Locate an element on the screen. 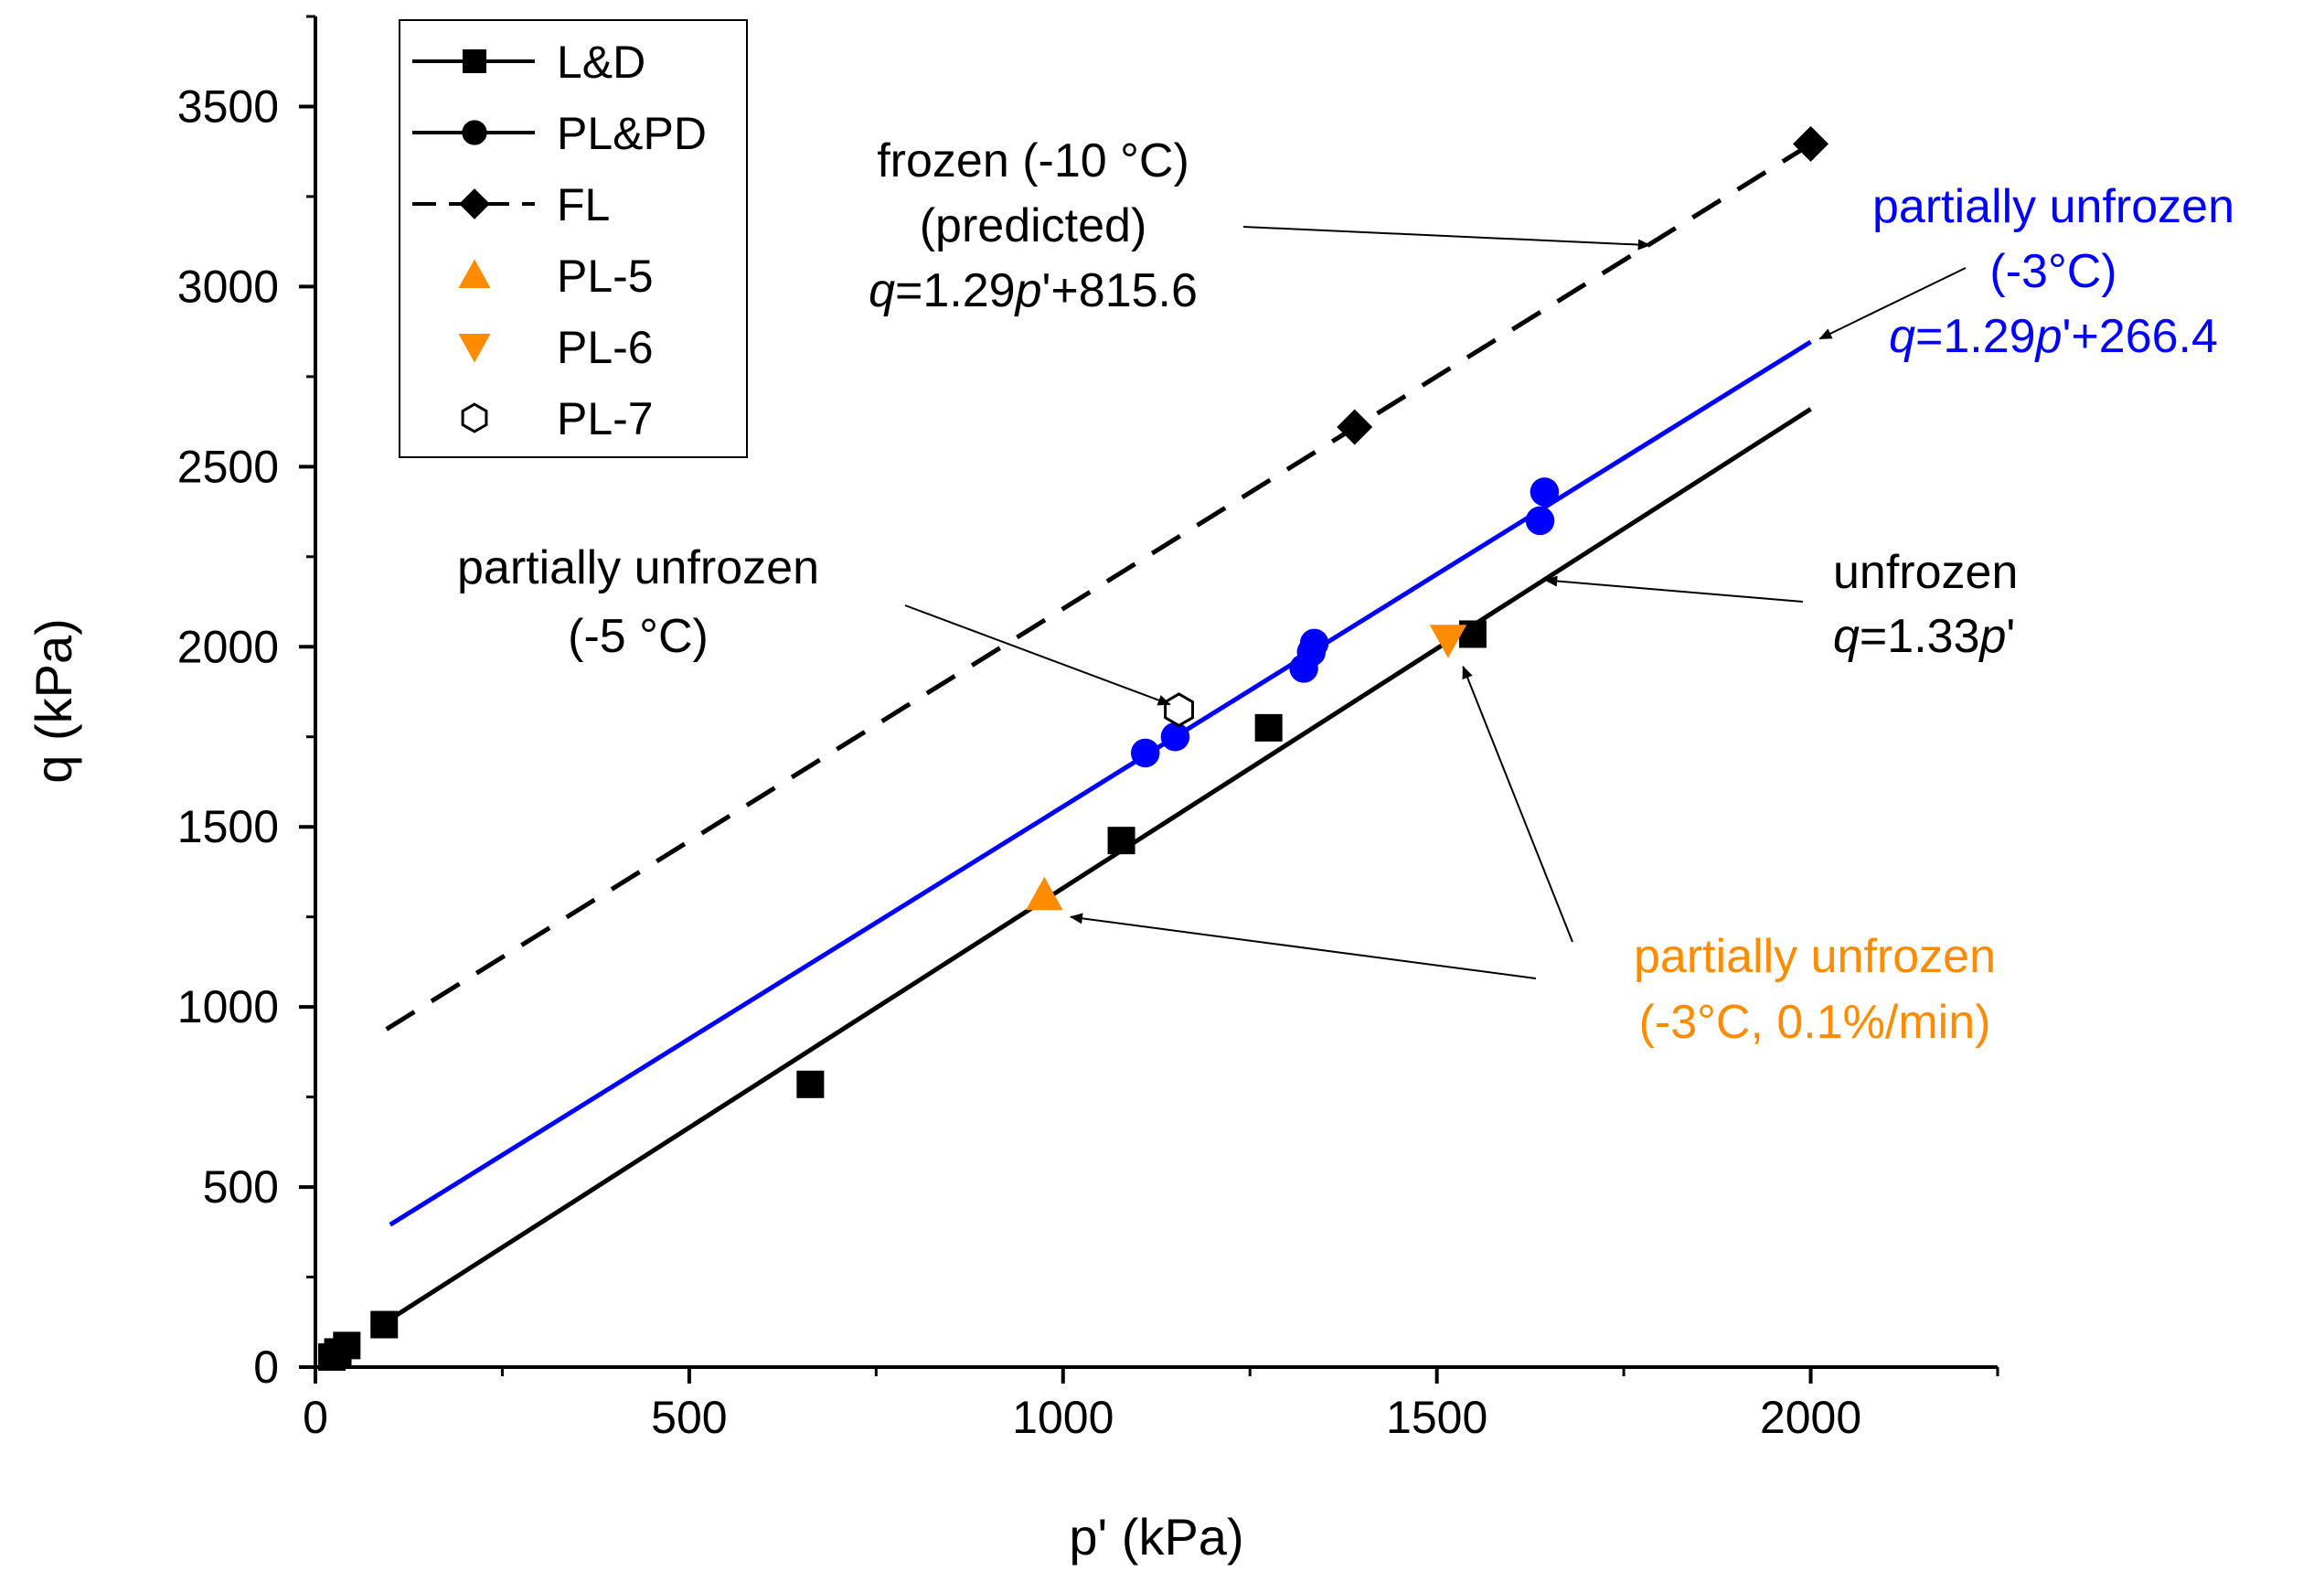 Image resolution: width=2324 pixels, height=1582 pixels. annotation-text-part: =1.29 is located at coordinates (955, 290).